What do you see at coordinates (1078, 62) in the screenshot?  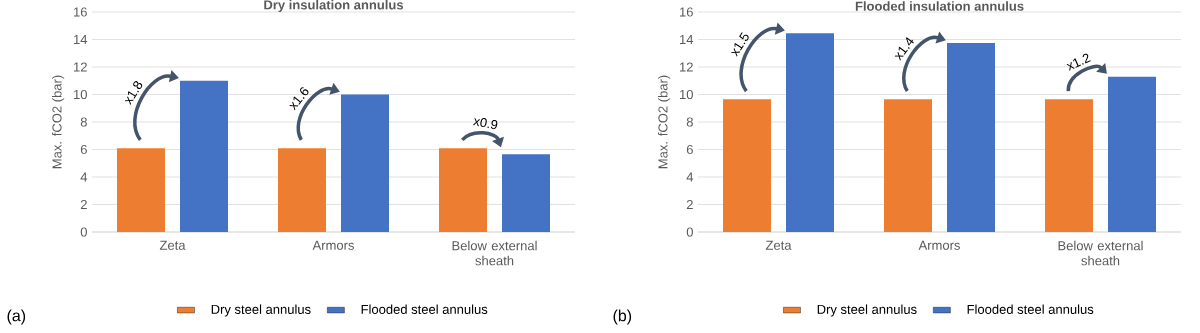 I see `annotation: x1.2` at bounding box center [1078, 62].